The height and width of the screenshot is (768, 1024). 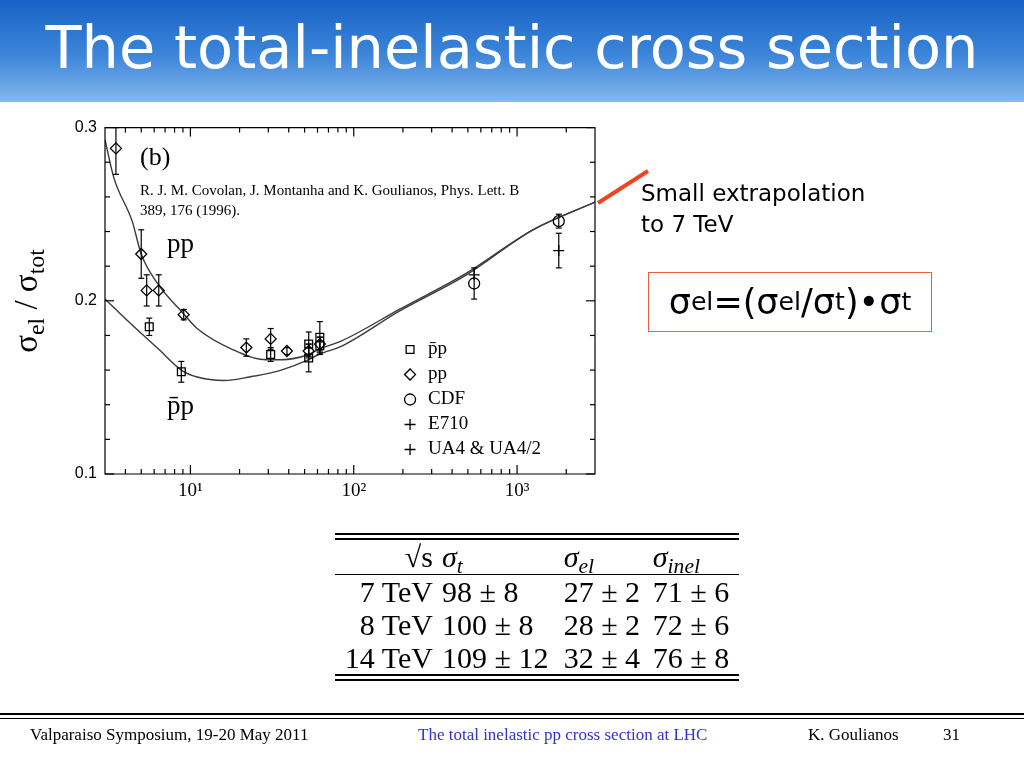 What do you see at coordinates (86, 127) in the screenshot?
I see `y-tick-label: 0.3` at bounding box center [86, 127].